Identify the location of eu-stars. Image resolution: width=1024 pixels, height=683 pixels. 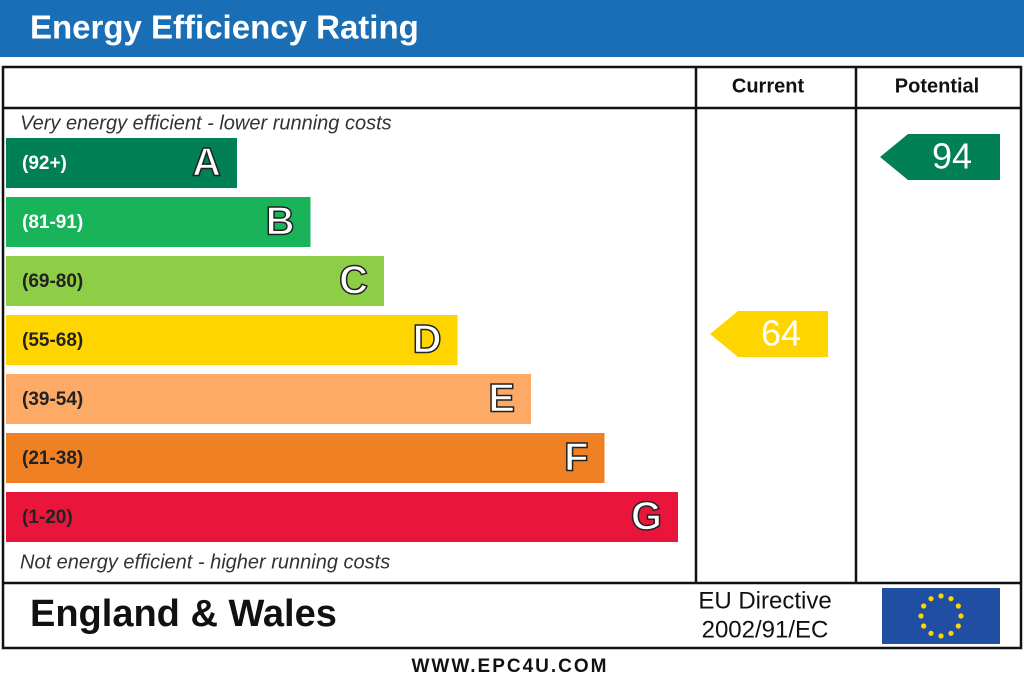
(941, 616).